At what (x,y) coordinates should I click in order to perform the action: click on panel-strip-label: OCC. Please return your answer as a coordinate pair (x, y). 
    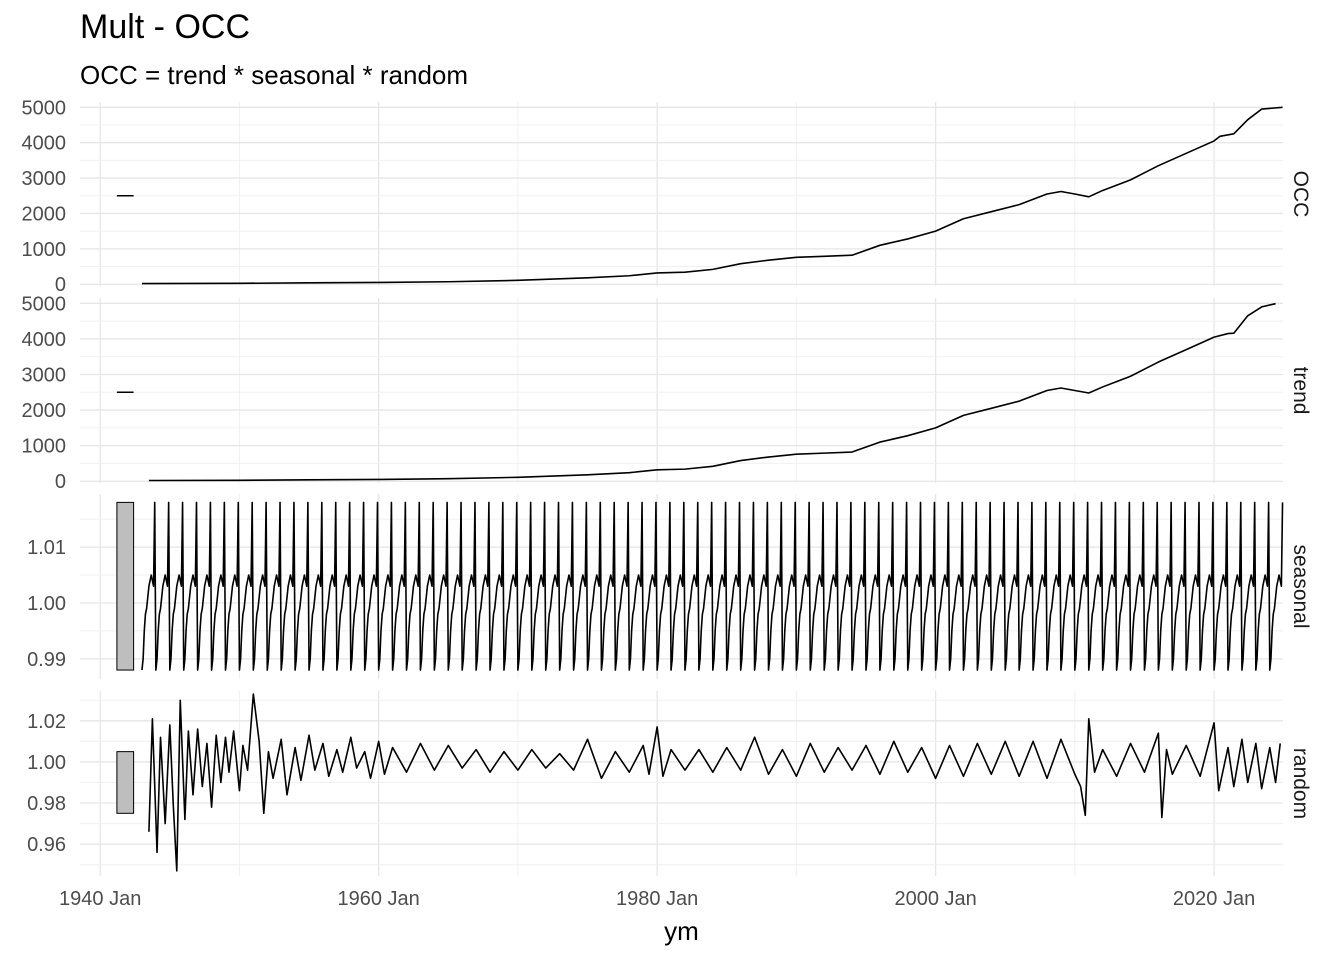
    Looking at the image, I should click on (1300, 194).